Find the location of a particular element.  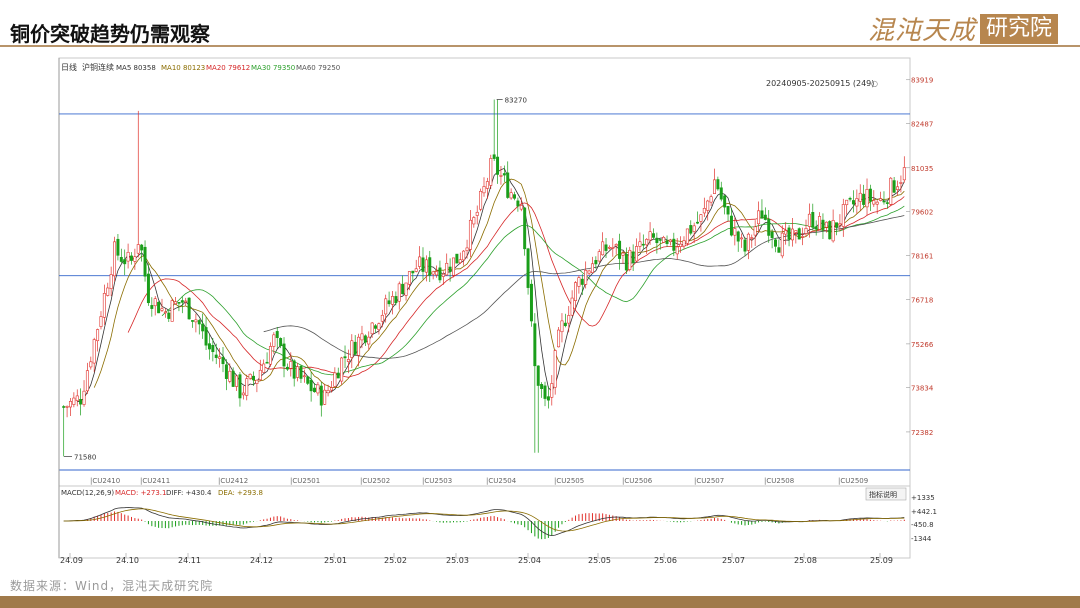

ma-legend-ma20: MA20 79612 is located at coordinates (228, 68).